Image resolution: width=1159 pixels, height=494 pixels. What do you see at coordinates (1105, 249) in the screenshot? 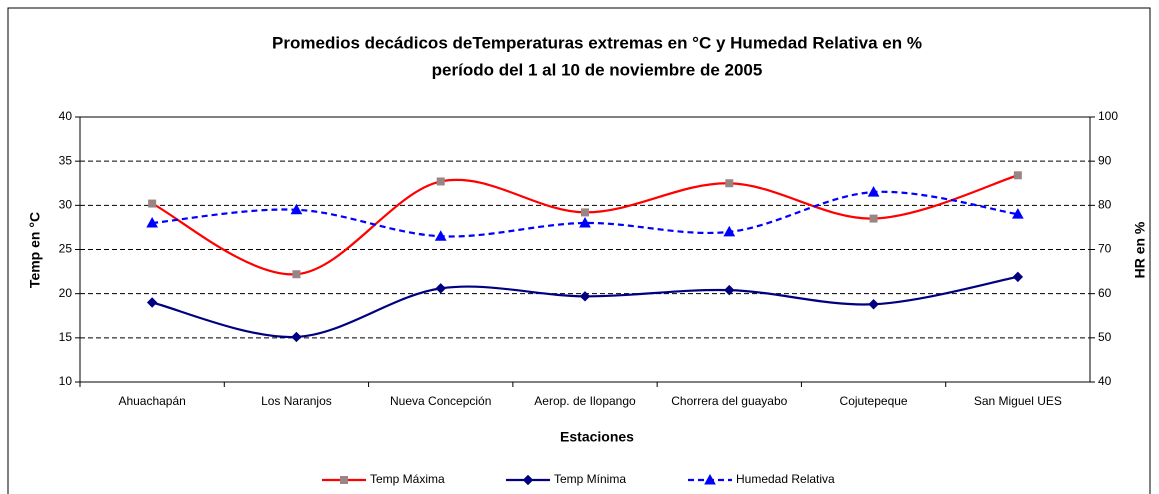
I see `y2-tick-label: 70` at bounding box center [1105, 249].